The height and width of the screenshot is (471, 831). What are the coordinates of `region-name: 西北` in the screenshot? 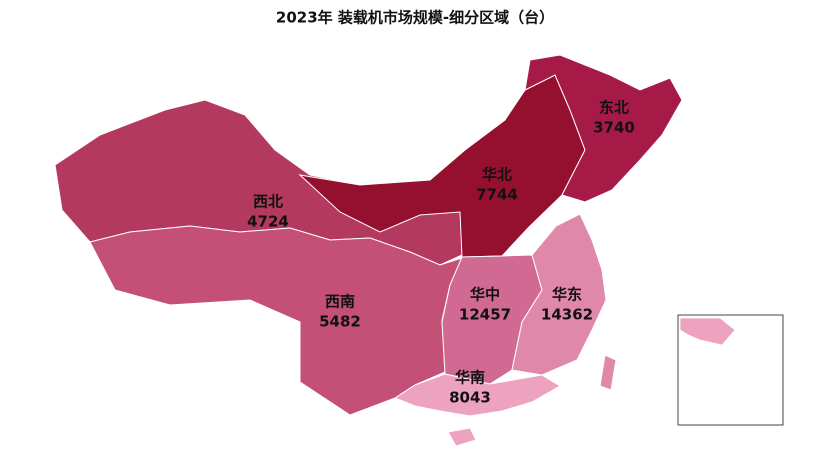 It's located at (268, 202).